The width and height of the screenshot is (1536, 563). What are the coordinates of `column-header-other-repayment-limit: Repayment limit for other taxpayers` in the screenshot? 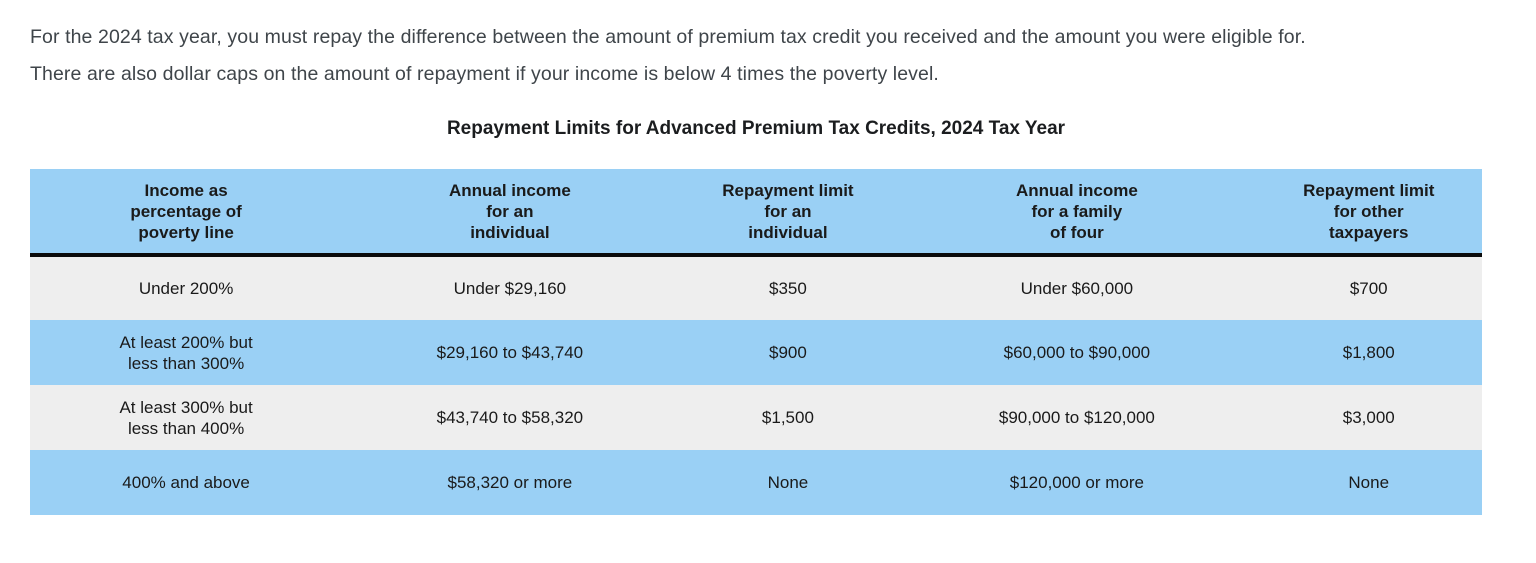 It's located at (1368, 213).